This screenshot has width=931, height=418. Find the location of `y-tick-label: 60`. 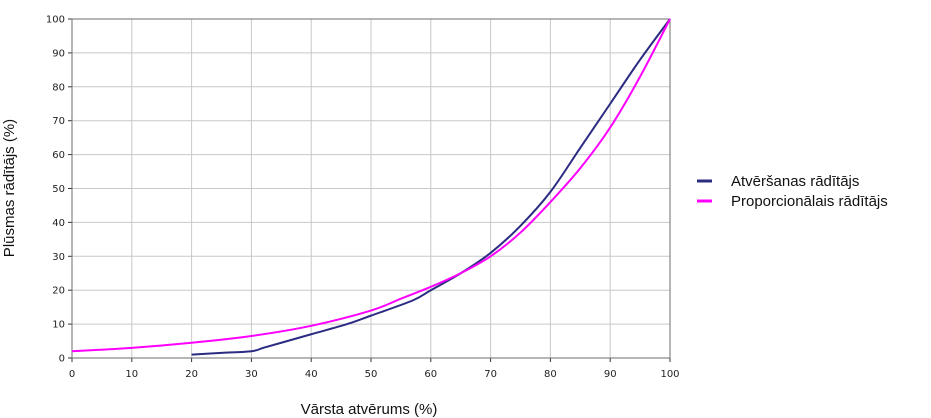

y-tick-label: 60 is located at coordinates (58, 155).